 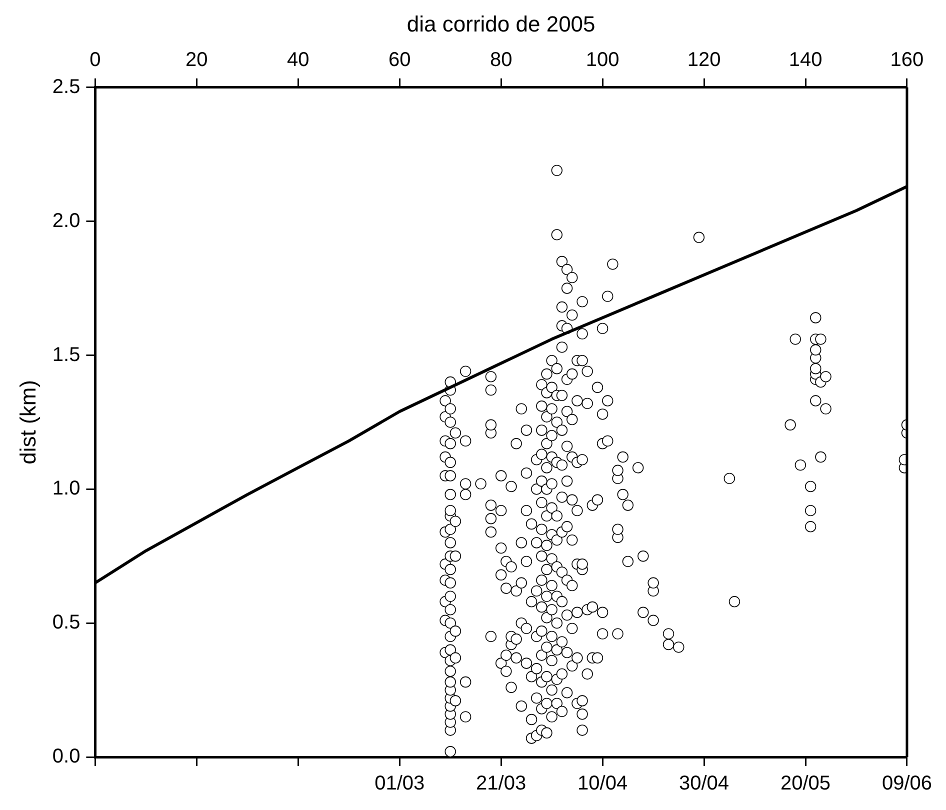 What do you see at coordinates (603, 783) in the screenshot?
I see `x-tick-label: 10/04` at bounding box center [603, 783].